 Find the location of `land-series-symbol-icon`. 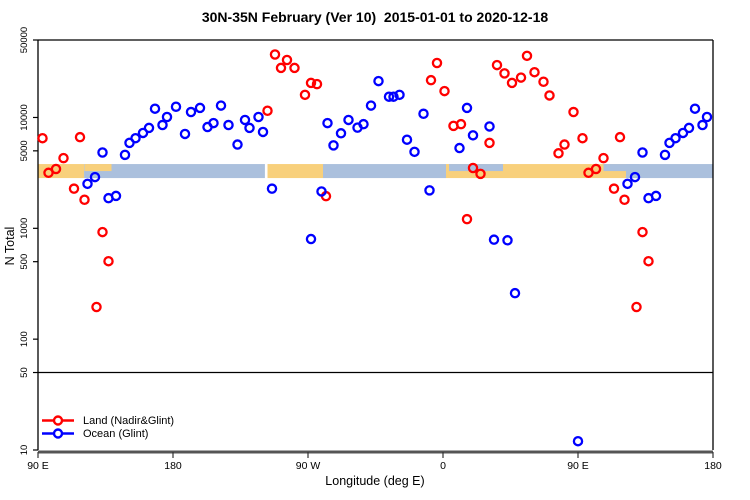

land-series-symbol-icon is located at coordinates (58, 420).